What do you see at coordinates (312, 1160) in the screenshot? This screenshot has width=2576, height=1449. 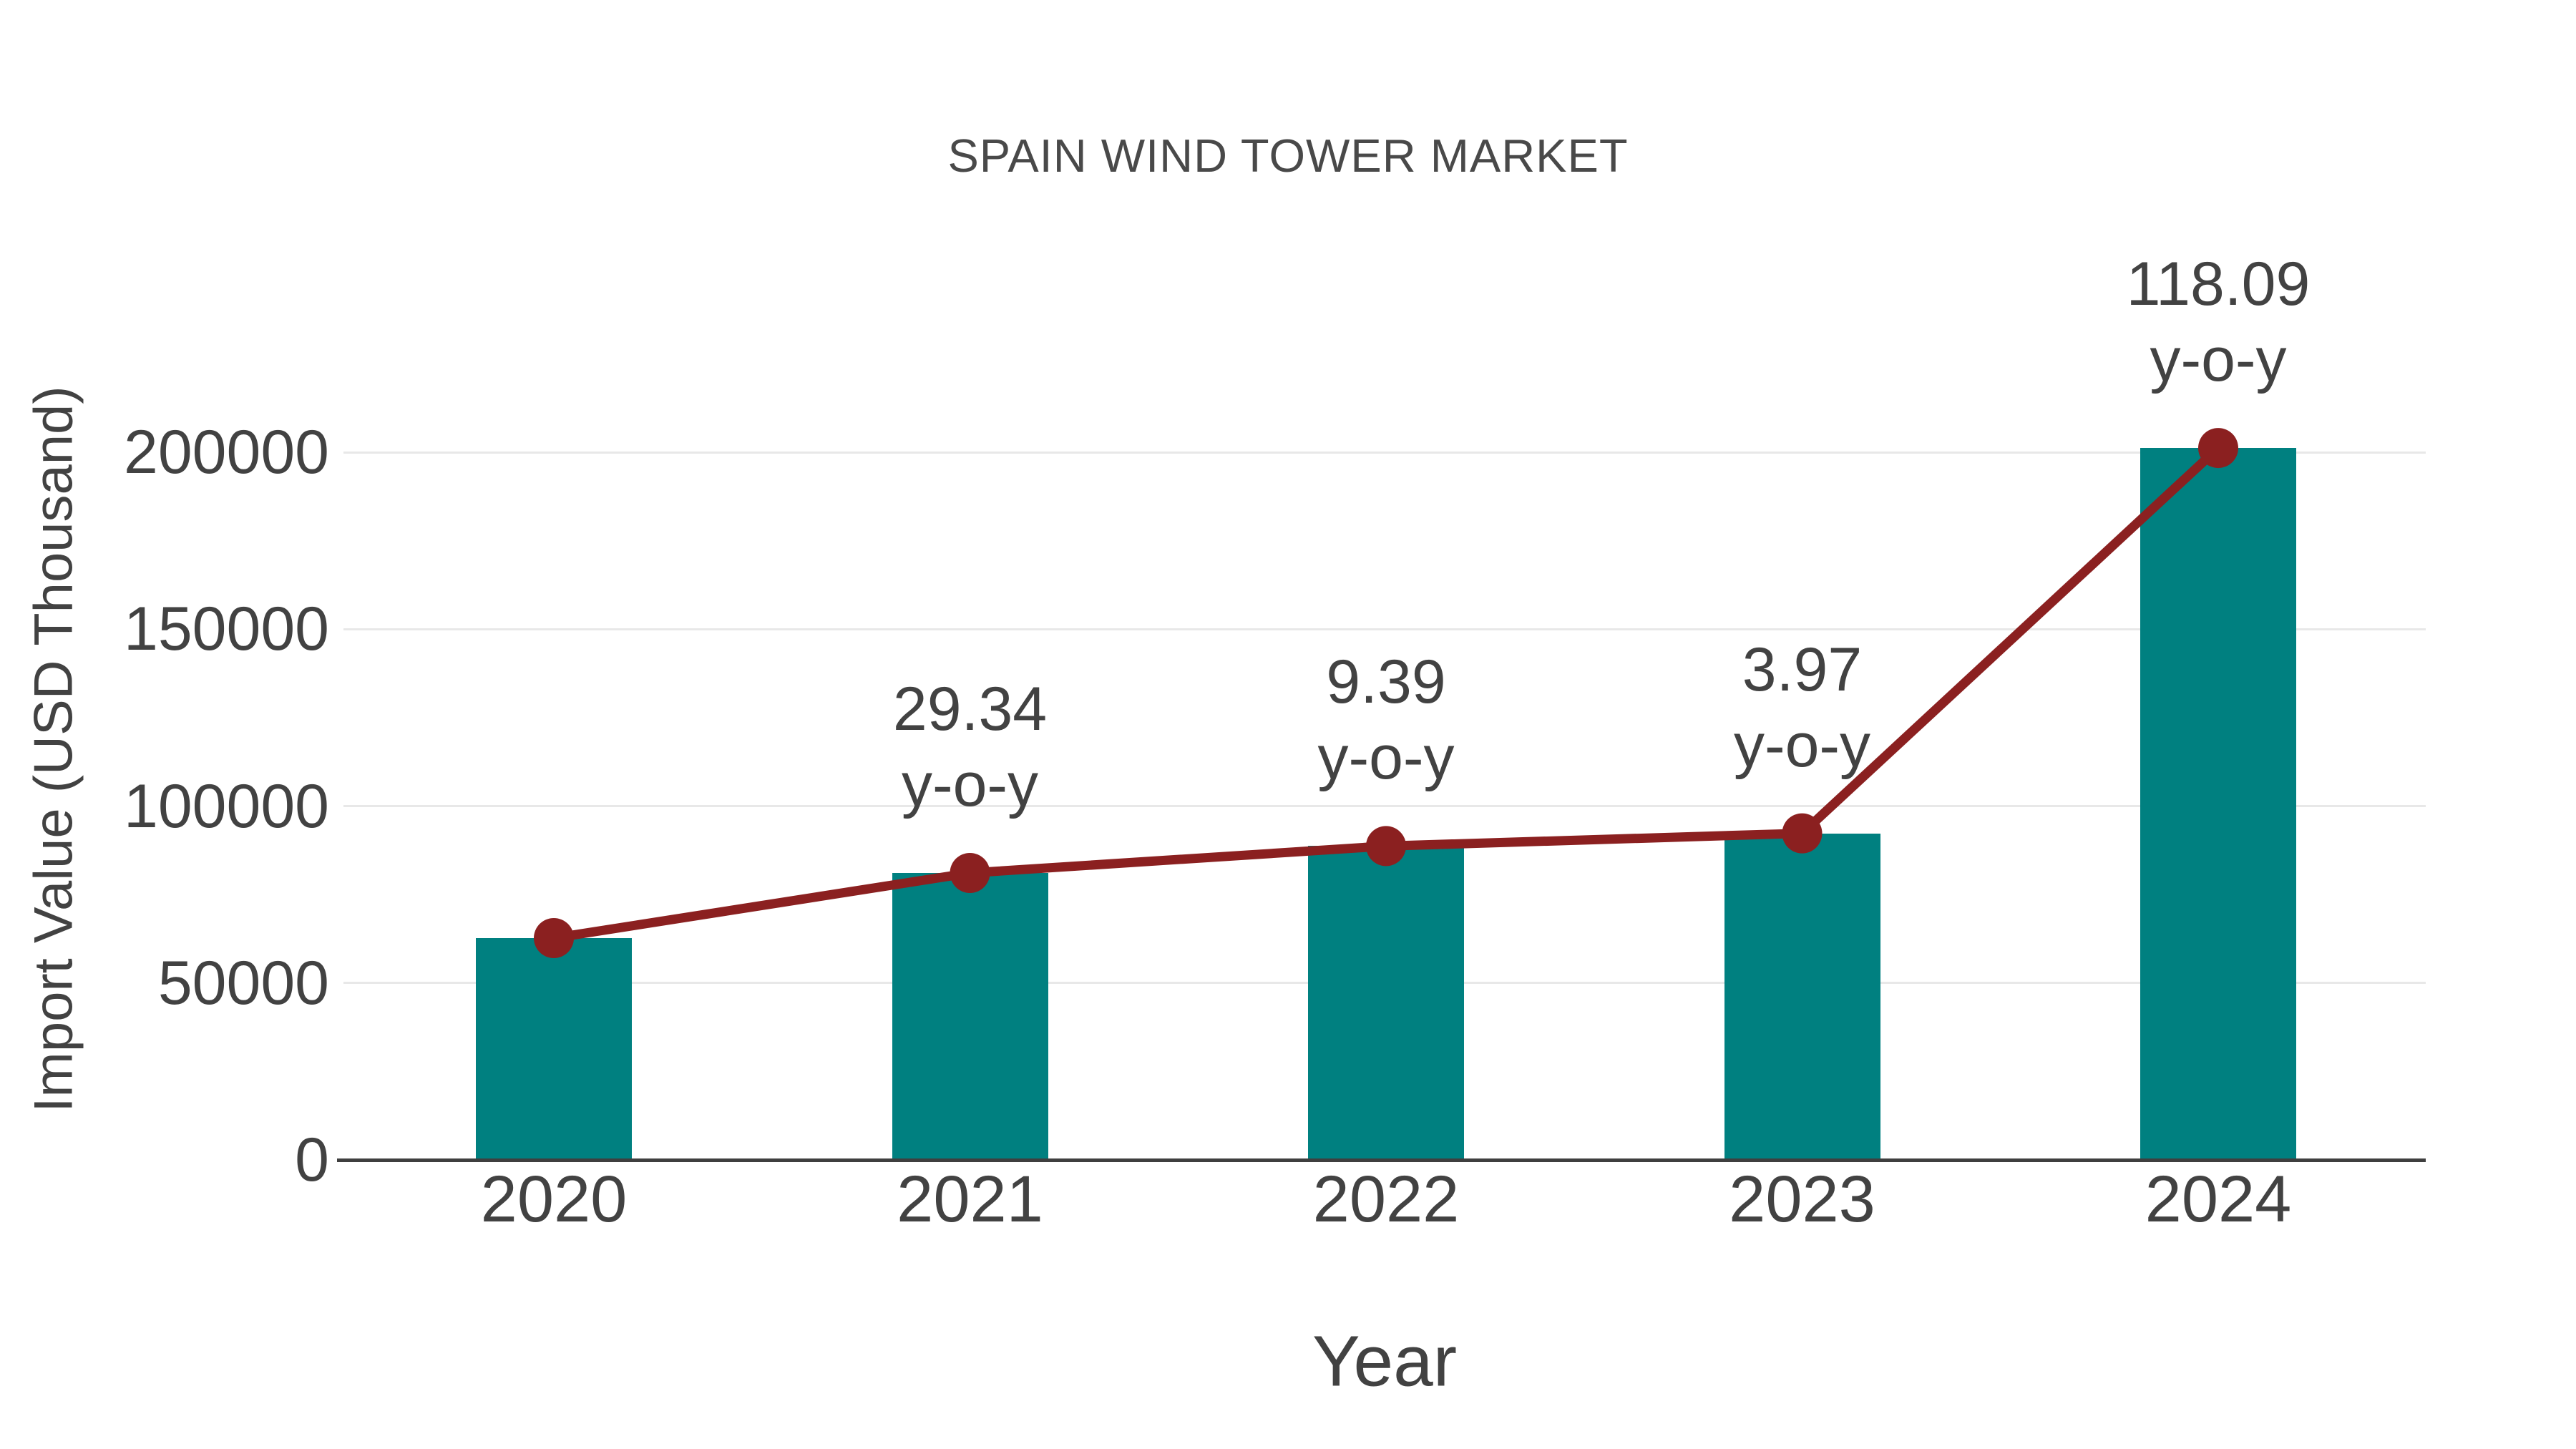 I see `y-tick-label-0: 0` at bounding box center [312, 1160].